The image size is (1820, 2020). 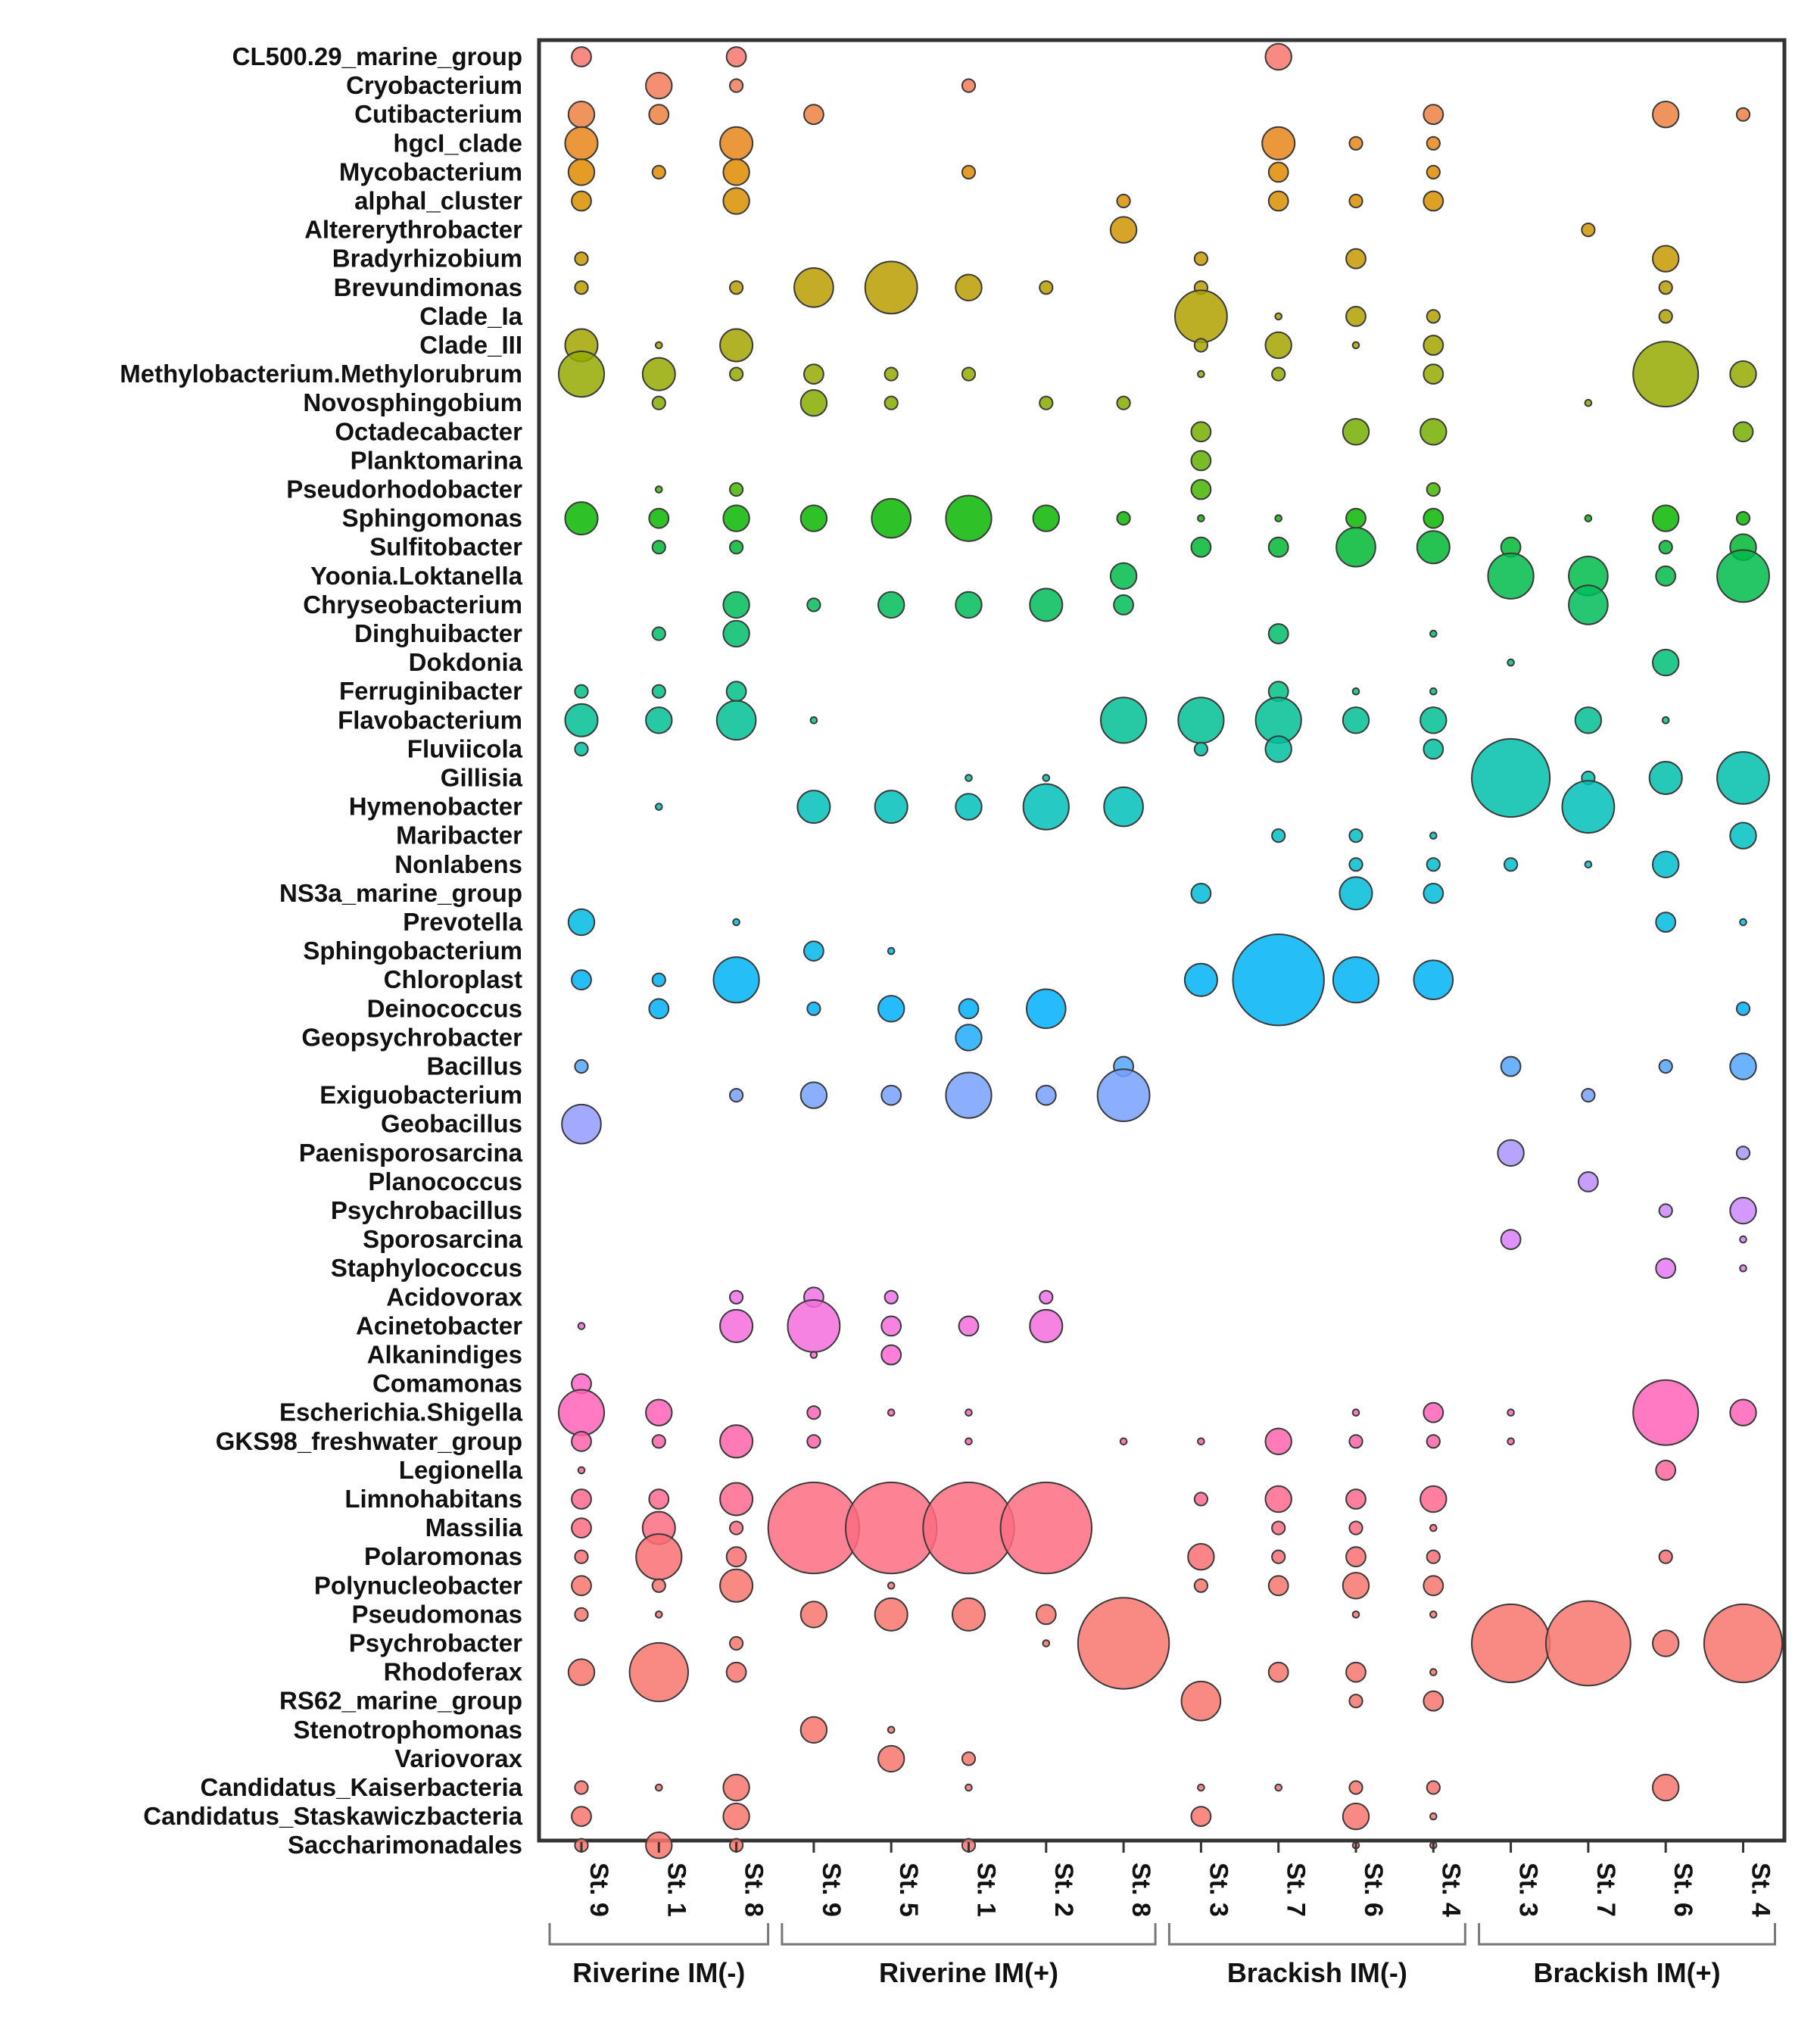 What do you see at coordinates (474, 1066) in the screenshot?
I see `genus-label: Bacillus` at bounding box center [474, 1066].